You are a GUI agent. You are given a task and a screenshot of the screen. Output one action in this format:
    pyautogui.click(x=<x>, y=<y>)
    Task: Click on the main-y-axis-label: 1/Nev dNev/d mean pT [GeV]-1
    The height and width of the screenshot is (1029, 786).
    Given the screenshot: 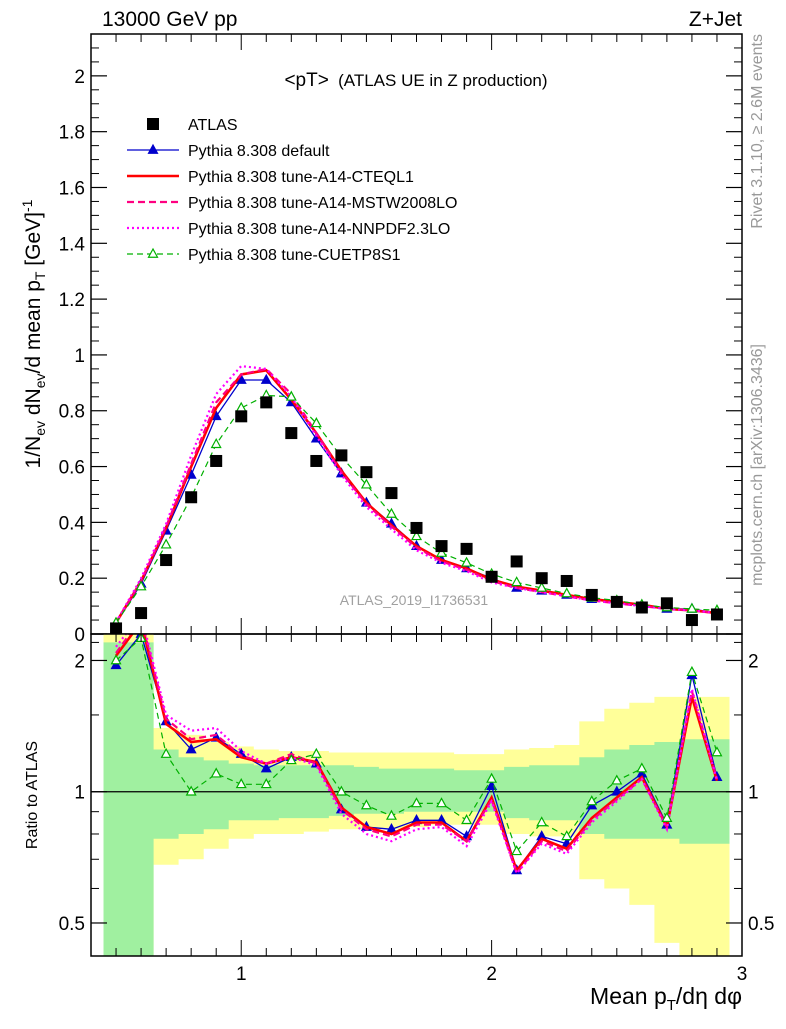 What is the action you would take?
    pyautogui.click(x=33, y=333)
    